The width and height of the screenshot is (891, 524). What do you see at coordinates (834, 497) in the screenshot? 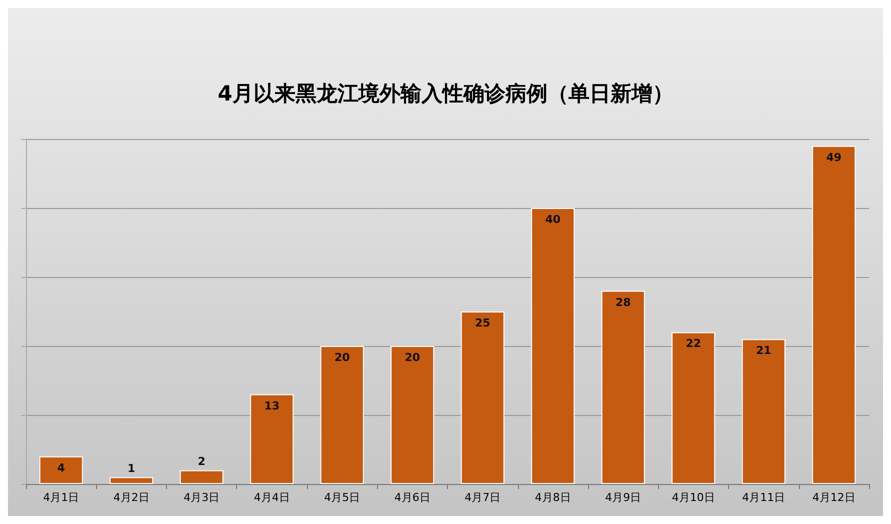
I see `x-tick-label: 4月12日` at bounding box center [834, 497].